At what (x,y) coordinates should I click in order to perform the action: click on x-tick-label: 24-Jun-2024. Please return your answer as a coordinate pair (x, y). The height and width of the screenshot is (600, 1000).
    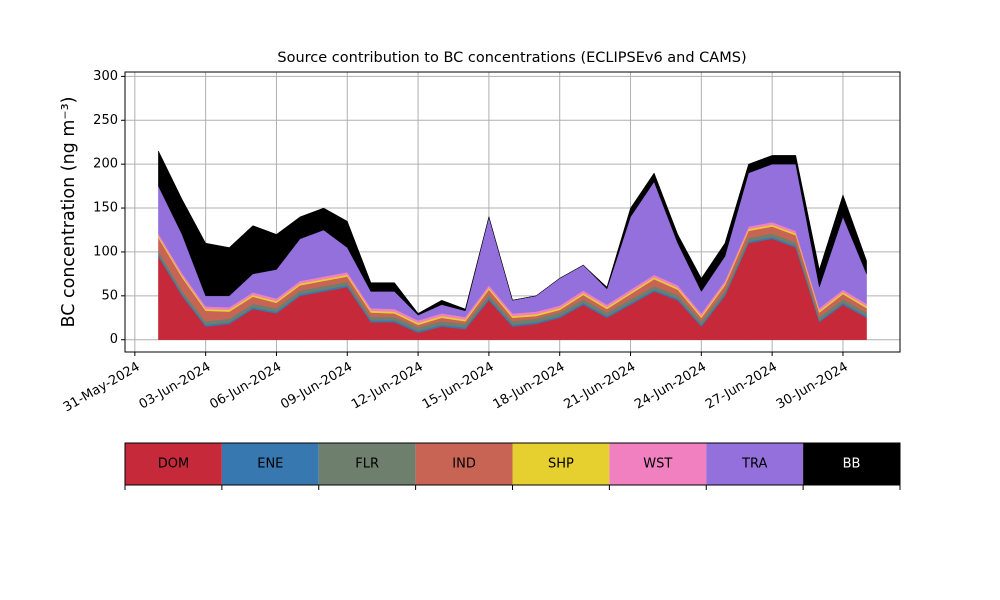
    Looking at the image, I should click on (670, 386).